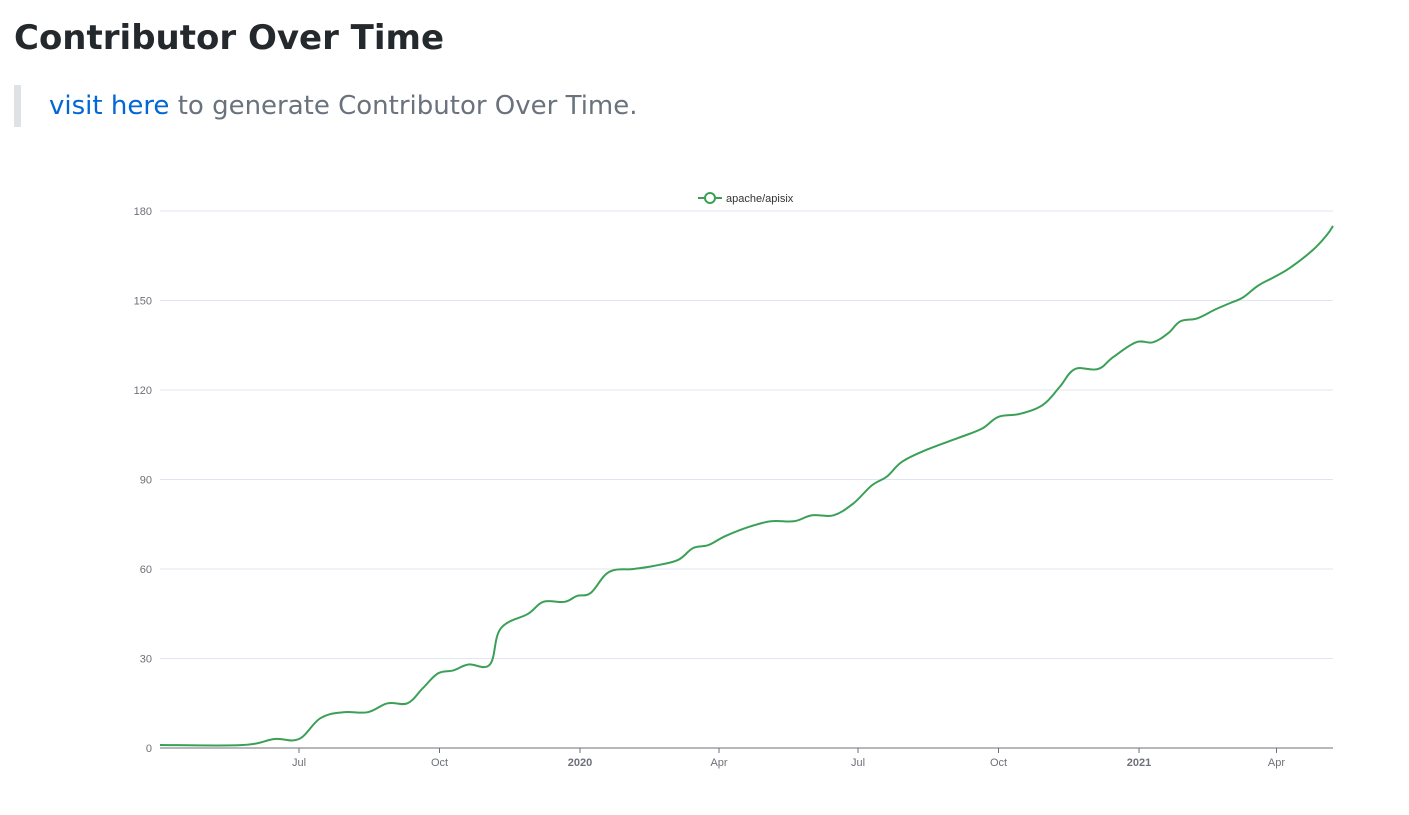  What do you see at coordinates (143, 302) in the screenshot?
I see `y-tick-label: 150` at bounding box center [143, 302].